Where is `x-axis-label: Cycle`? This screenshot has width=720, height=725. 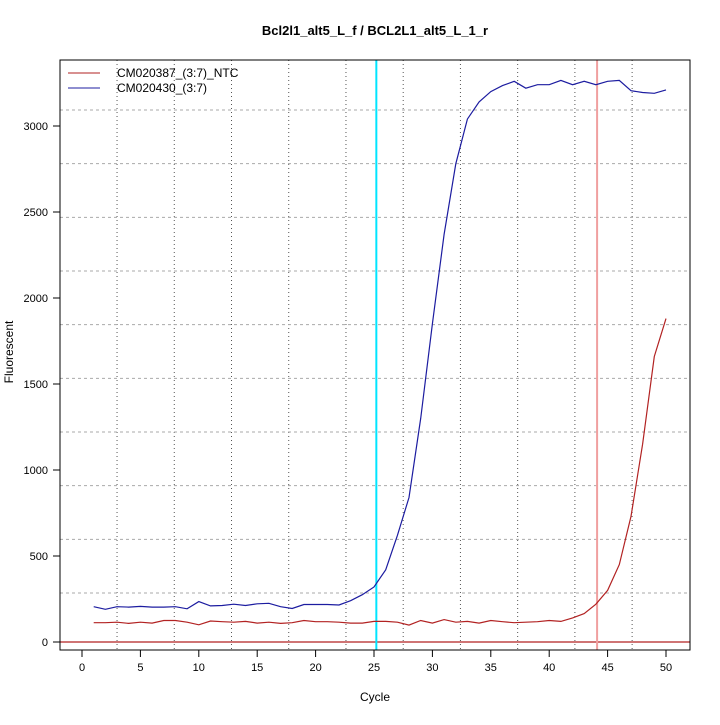 x-axis-label: Cycle is located at coordinates (375, 697).